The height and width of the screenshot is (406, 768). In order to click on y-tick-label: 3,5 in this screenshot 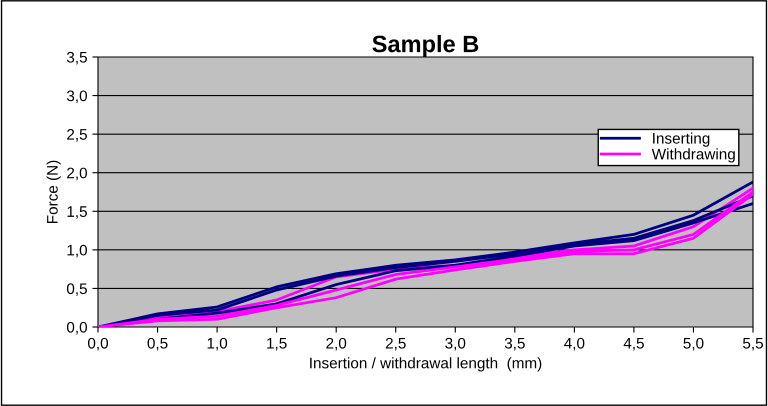, I will do `click(76, 58)`.